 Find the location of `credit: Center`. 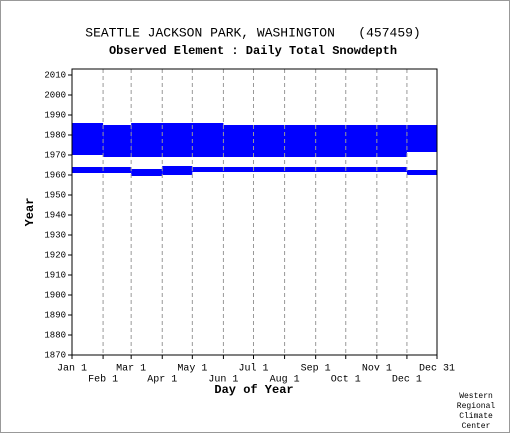

credit: Center is located at coordinates (476, 426).